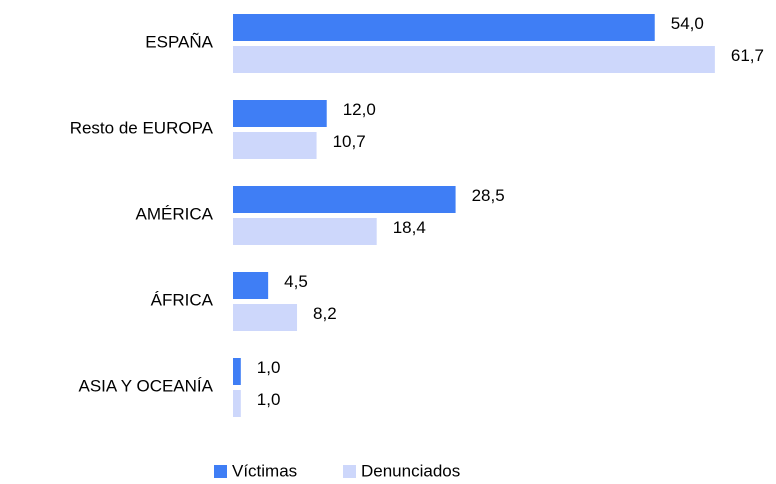  Describe the element at coordinates (175, 213) in the screenshot. I see `category-label: AMÉRICA` at that location.